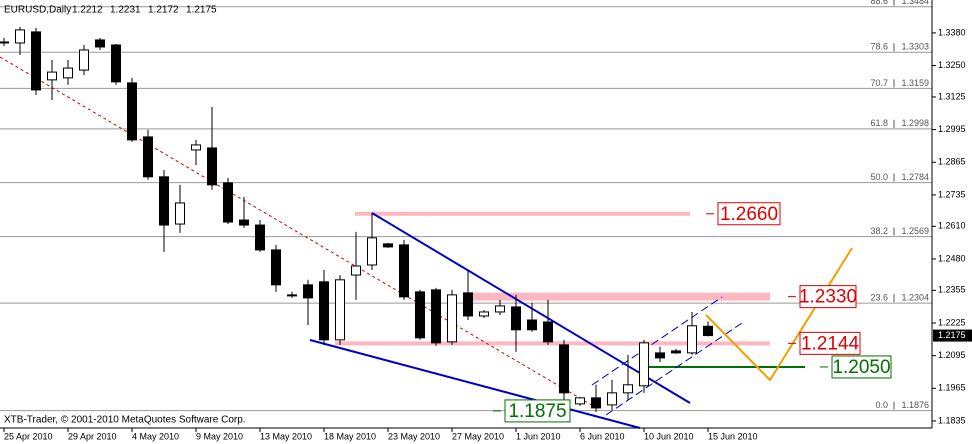 The height and width of the screenshot is (444, 972). What do you see at coordinates (915, 177) in the screenshot?
I see `fib-price: 1.2784` at bounding box center [915, 177].